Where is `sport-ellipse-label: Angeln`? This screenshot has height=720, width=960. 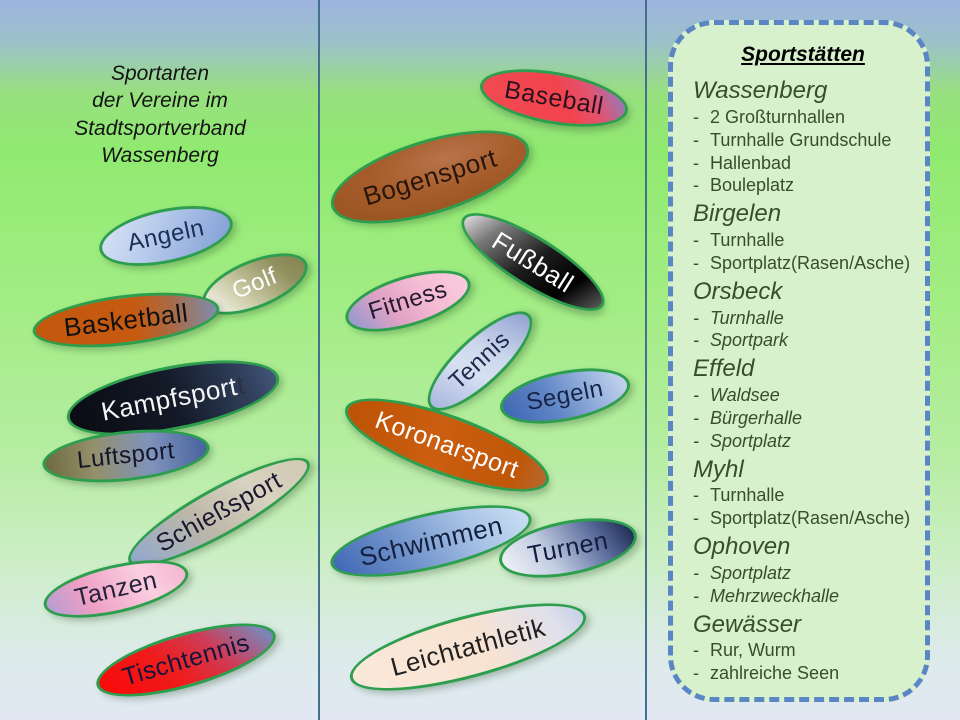
sport-ellipse-label: Angeln is located at coordinates (166, 235).